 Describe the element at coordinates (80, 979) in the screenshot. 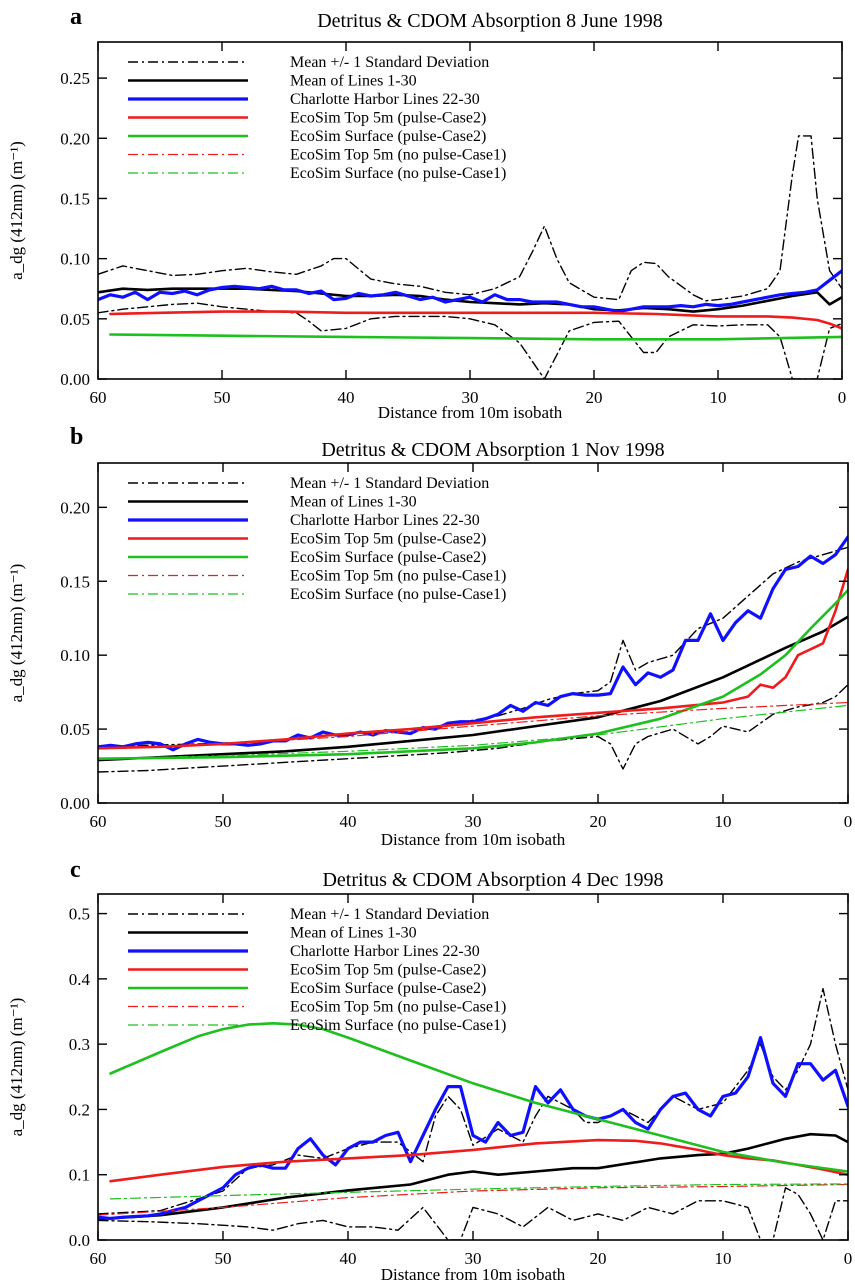

I see `y-tick-label: 0.4` at that location.